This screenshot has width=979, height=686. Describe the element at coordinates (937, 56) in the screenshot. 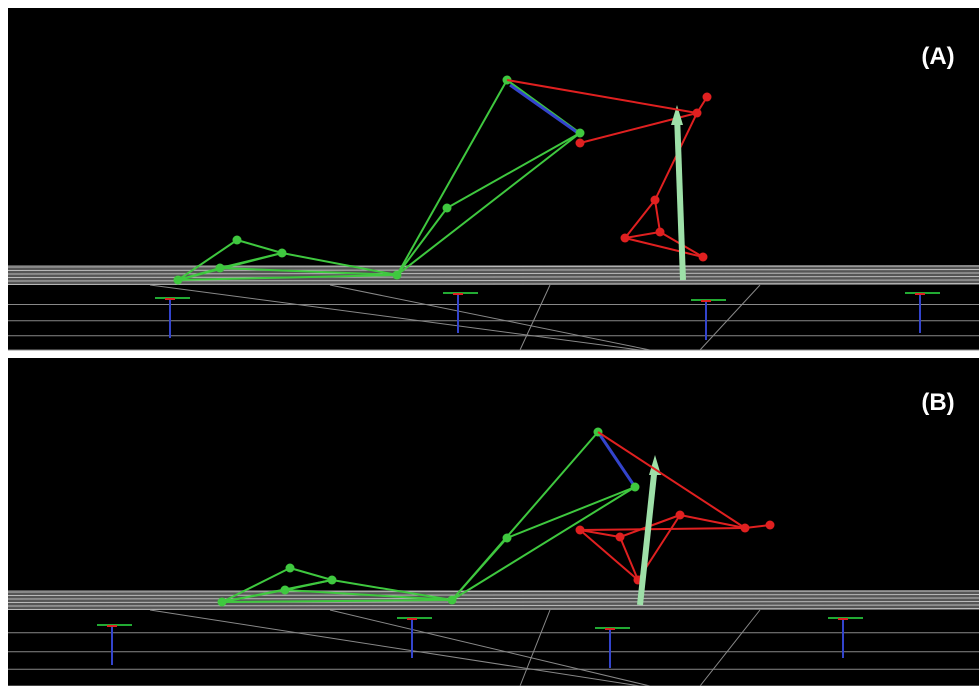

I see `panel-label: (A)` at that location.